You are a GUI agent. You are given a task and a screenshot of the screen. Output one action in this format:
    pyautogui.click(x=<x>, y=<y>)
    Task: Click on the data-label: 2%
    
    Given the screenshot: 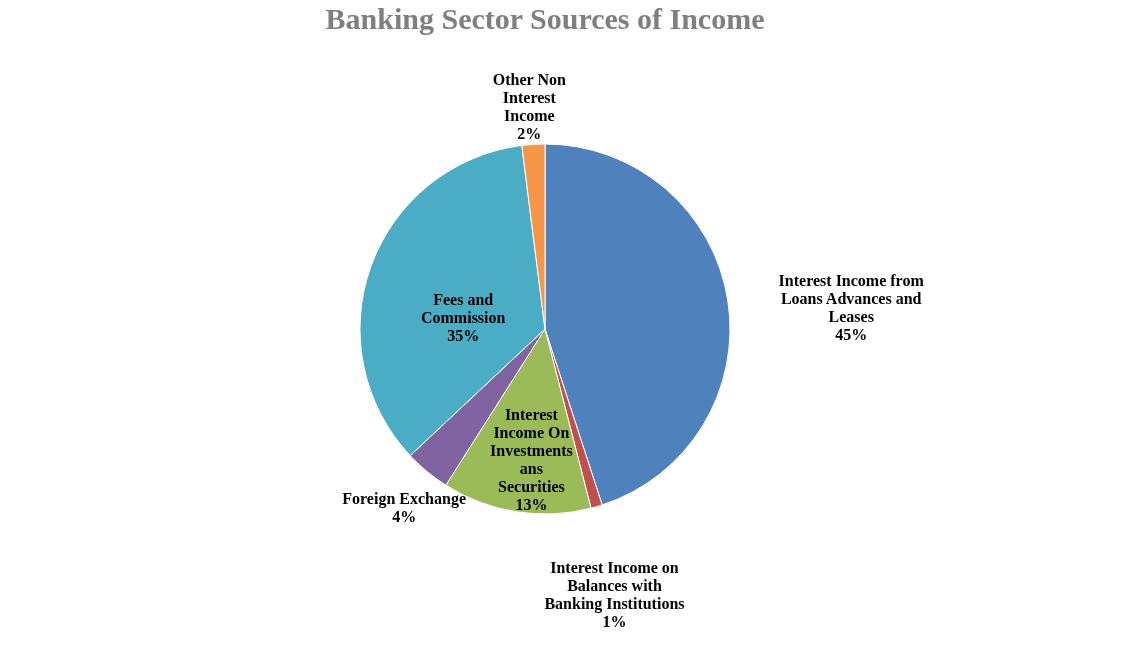 What is the action you would take?
    pyautogui.click(x=529, y=134)
    